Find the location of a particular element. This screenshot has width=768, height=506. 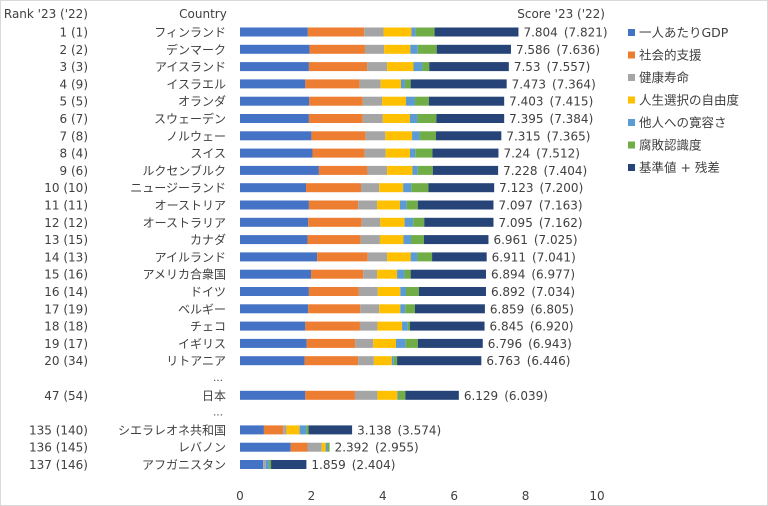

score-2023: 7.403 is located at coordinates (526, 102).